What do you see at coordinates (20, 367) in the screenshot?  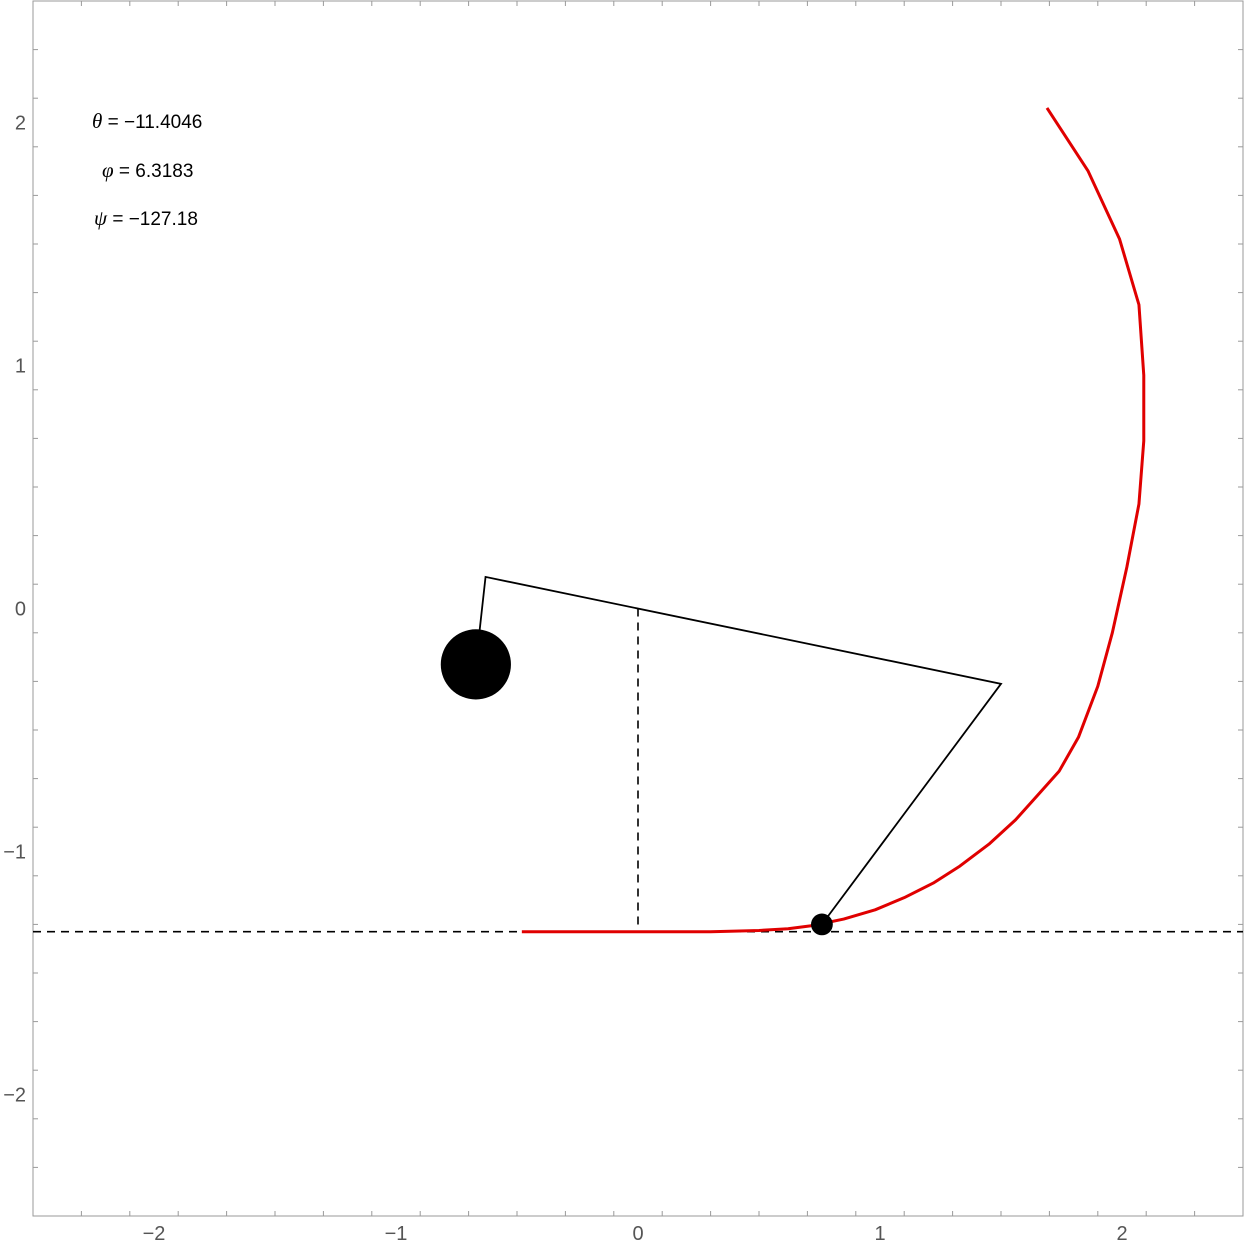 I see `y-tick-label: 1` at bounding box center [20, 367].